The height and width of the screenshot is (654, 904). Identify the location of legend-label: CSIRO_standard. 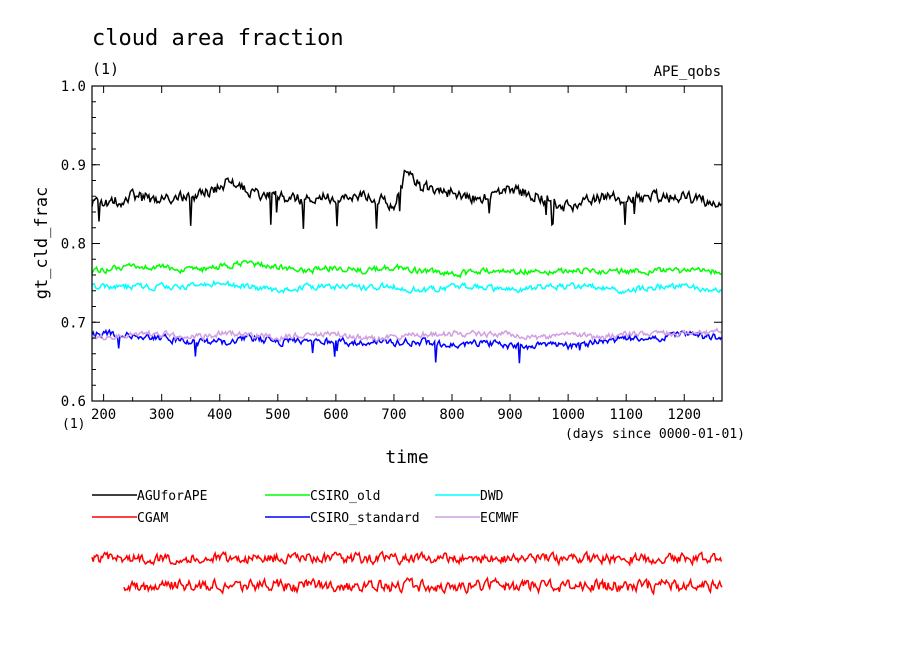
(365, 518).